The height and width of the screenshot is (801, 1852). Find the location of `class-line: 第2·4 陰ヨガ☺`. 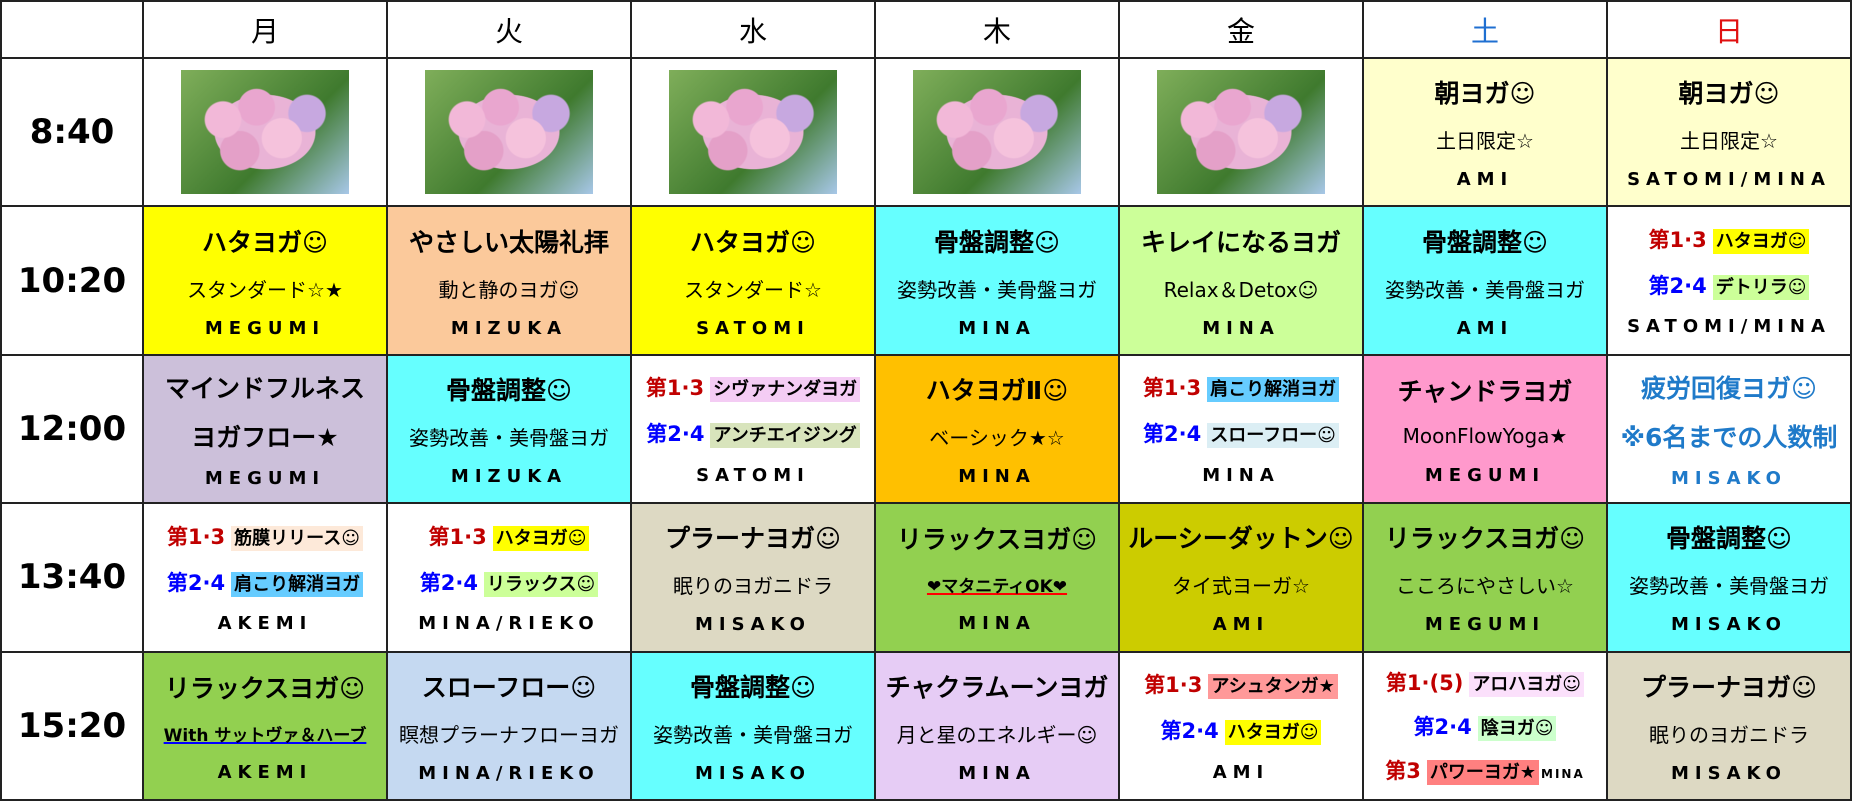

class-line: 第2·4 陰ヨガ☺ is located at coordinates (1485, 726).